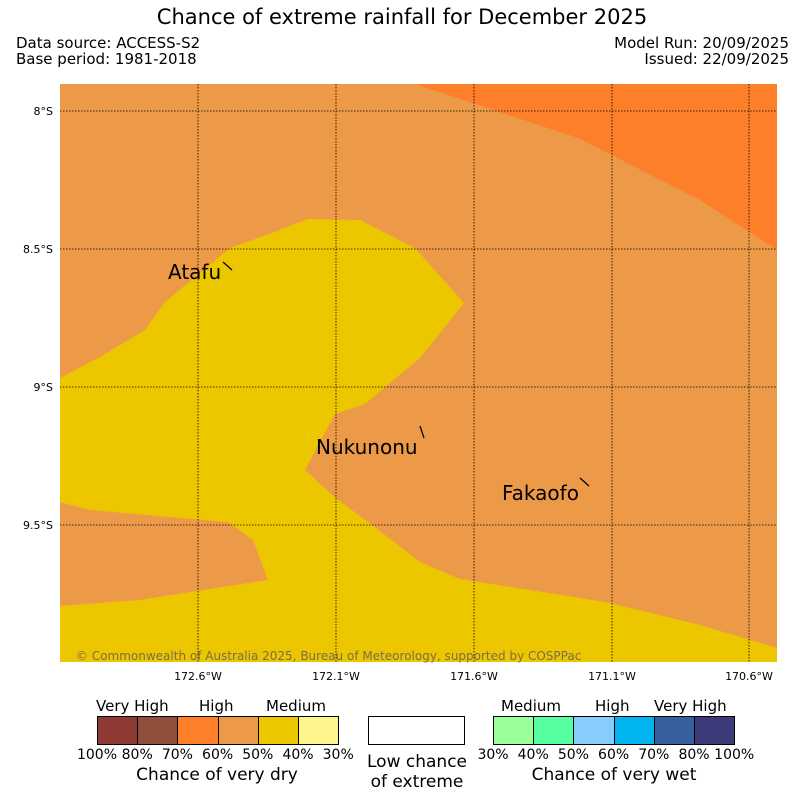  Describe the element at coordinates (106, 59) in the screenshot. I see `base-period: Base period: 1981-2018` at that location.